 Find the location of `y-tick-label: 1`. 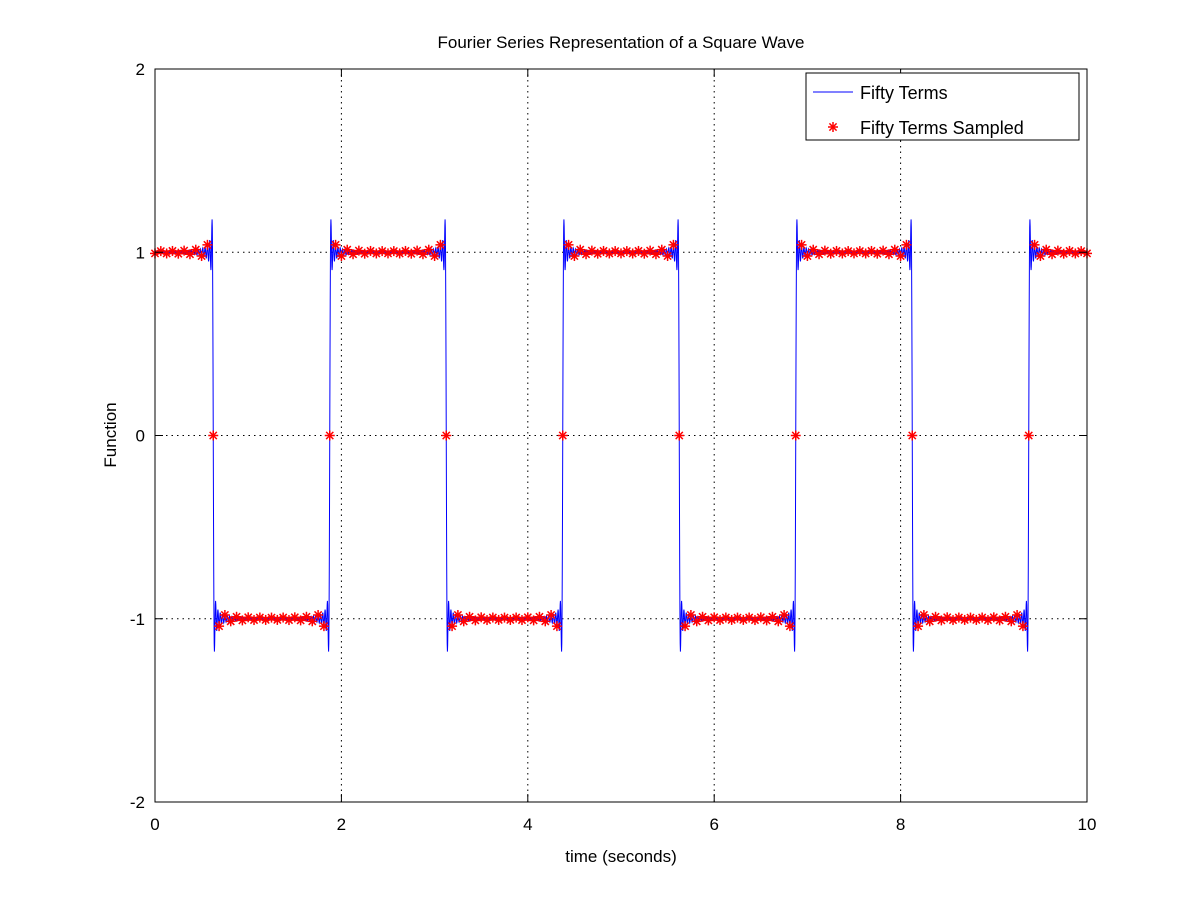

y-tick-label: 1 is located at coordinates (140, 252).